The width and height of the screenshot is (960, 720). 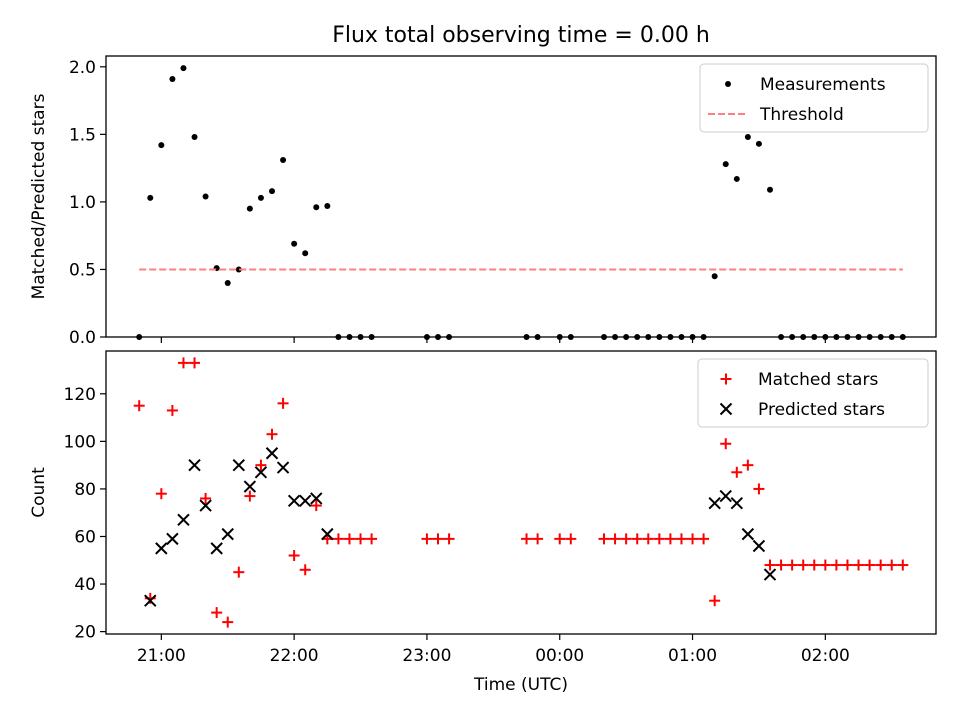 I want to click on x-tick-label: 23:00, so click(x=426, y=656).